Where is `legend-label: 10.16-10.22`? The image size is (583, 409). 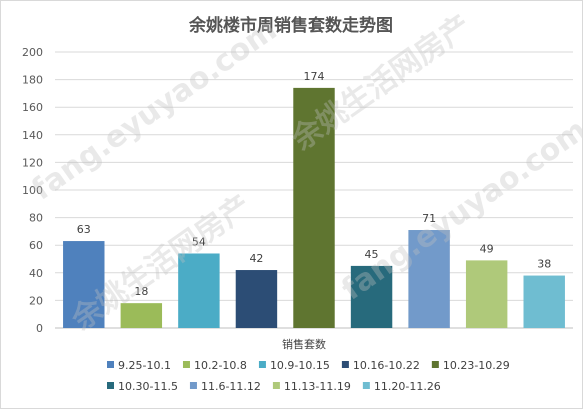
legend-label: 10.16-10.22 is located at coordinates (386, 365).